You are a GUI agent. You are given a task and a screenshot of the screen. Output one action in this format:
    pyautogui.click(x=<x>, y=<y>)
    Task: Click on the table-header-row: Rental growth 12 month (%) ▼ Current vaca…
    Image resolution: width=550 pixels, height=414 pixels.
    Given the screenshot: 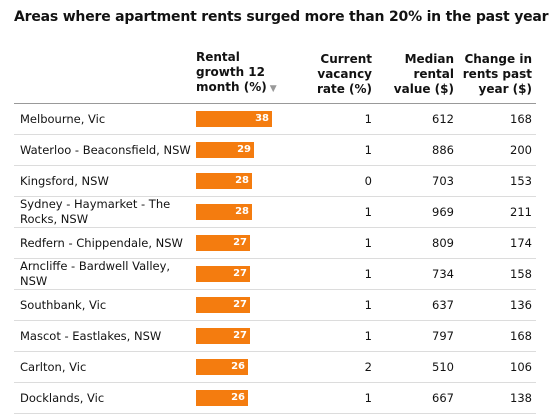 What is the action you would take?
    pyautogui.click(x=275, y=77)
    